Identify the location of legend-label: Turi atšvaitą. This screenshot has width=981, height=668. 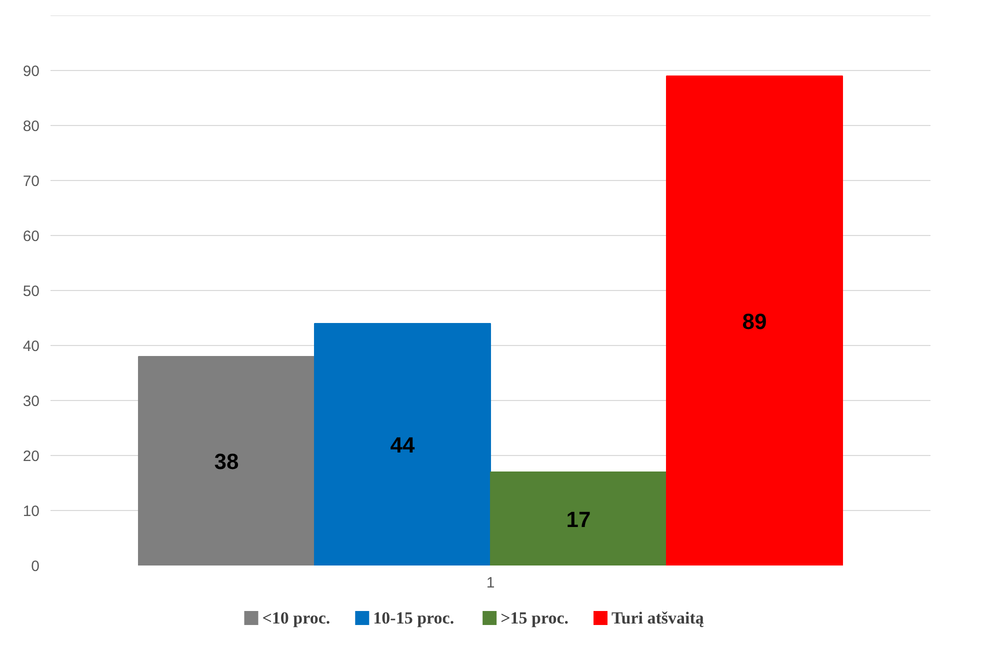
(658, 618).